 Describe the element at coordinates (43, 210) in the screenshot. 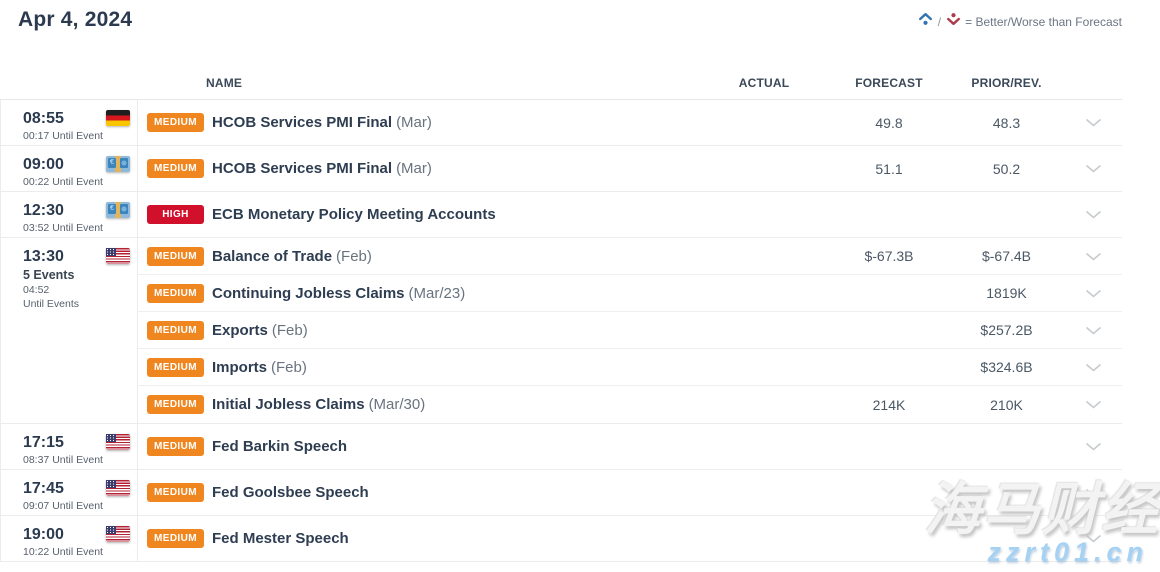

I see `event-time: 12:30` at that location.